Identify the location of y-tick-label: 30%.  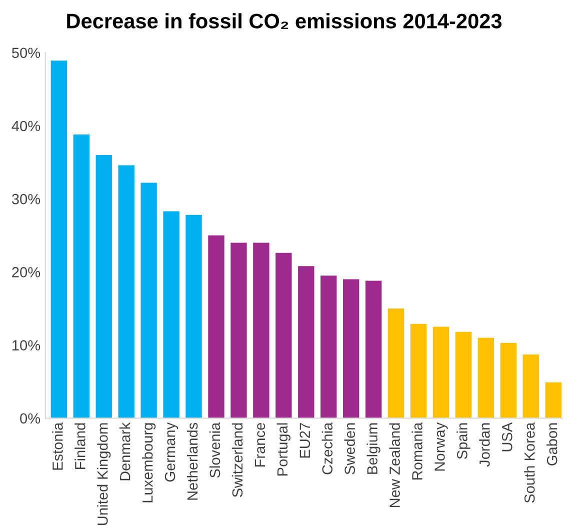
(26, 199).